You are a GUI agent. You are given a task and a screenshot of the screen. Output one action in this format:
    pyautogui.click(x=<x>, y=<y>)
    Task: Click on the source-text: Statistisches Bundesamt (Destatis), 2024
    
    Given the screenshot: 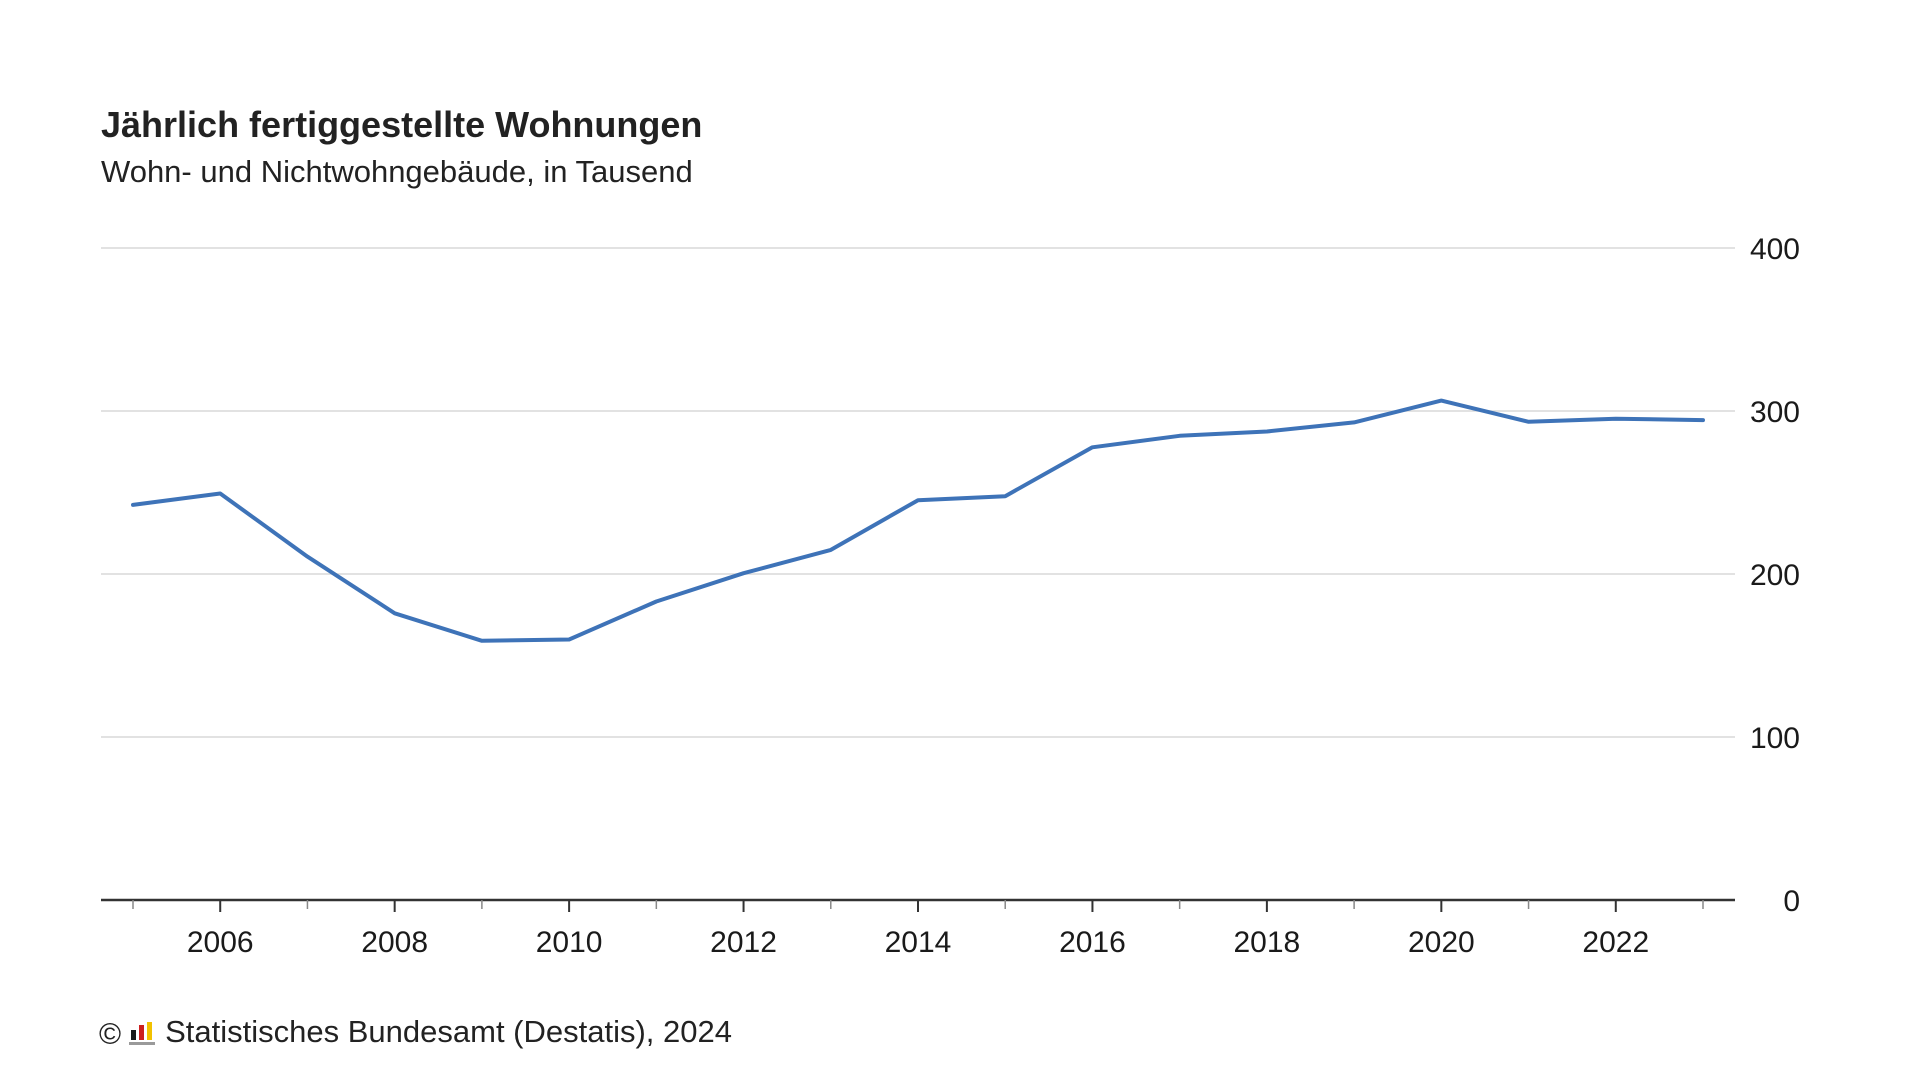 What is the action you would take?
    pyautogui.click(x=448, y=1031)
    